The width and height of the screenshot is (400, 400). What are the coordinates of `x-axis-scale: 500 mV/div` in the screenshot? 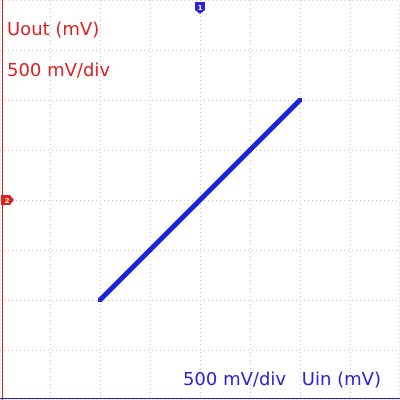 It's located at (234, 379).